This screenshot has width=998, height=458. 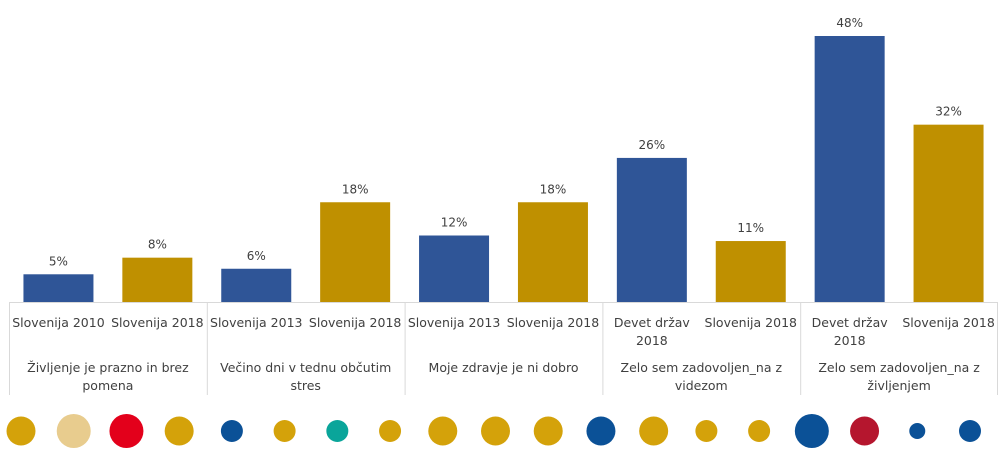 What do you see at coordinates (108, 376) in the screenshot?
I see `group-label: Življenje je prazno in brez pomena` at bounding box center [108, 376].